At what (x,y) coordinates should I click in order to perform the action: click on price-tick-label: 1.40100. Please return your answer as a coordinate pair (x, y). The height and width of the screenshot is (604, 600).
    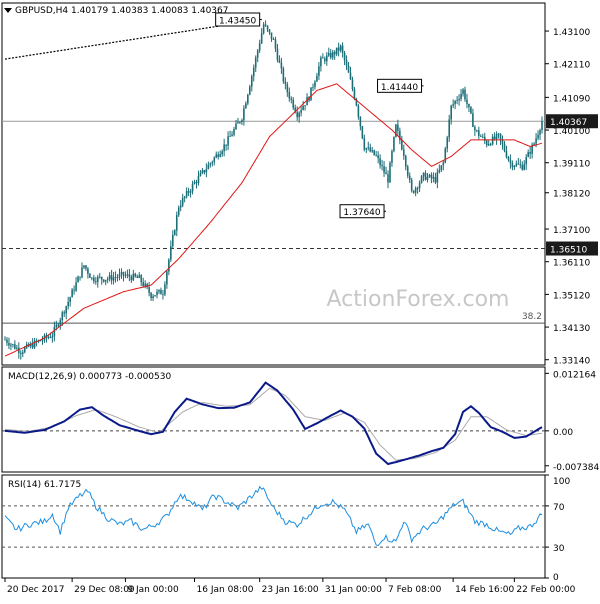
    Looking at the image, I should click on (571, 132).